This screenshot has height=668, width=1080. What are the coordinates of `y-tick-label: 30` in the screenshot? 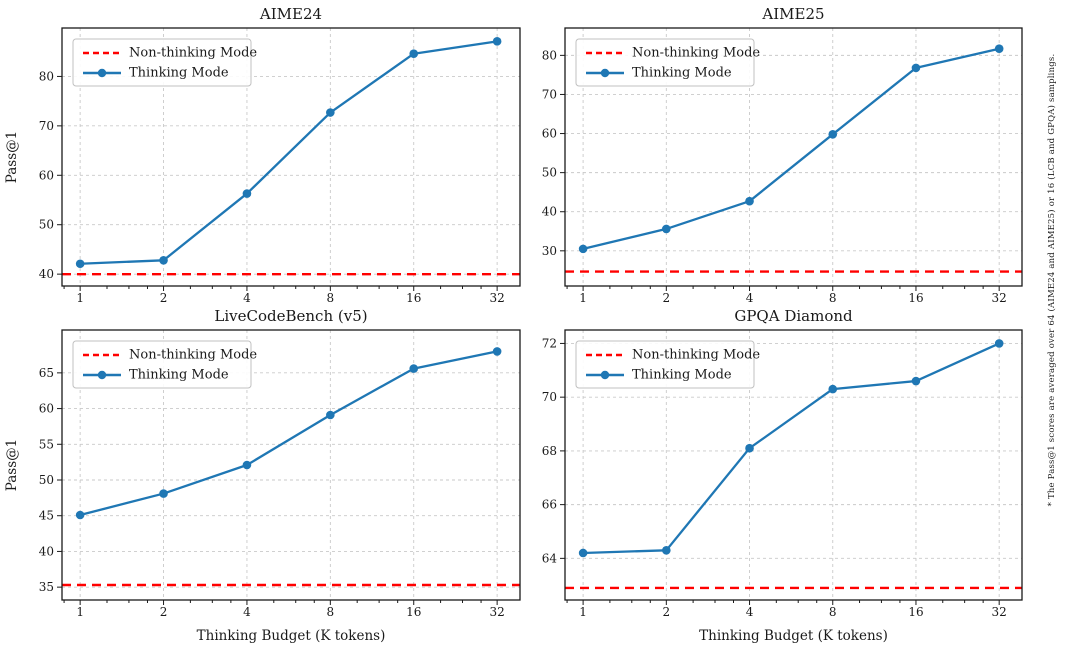 It's located at (549, 251).